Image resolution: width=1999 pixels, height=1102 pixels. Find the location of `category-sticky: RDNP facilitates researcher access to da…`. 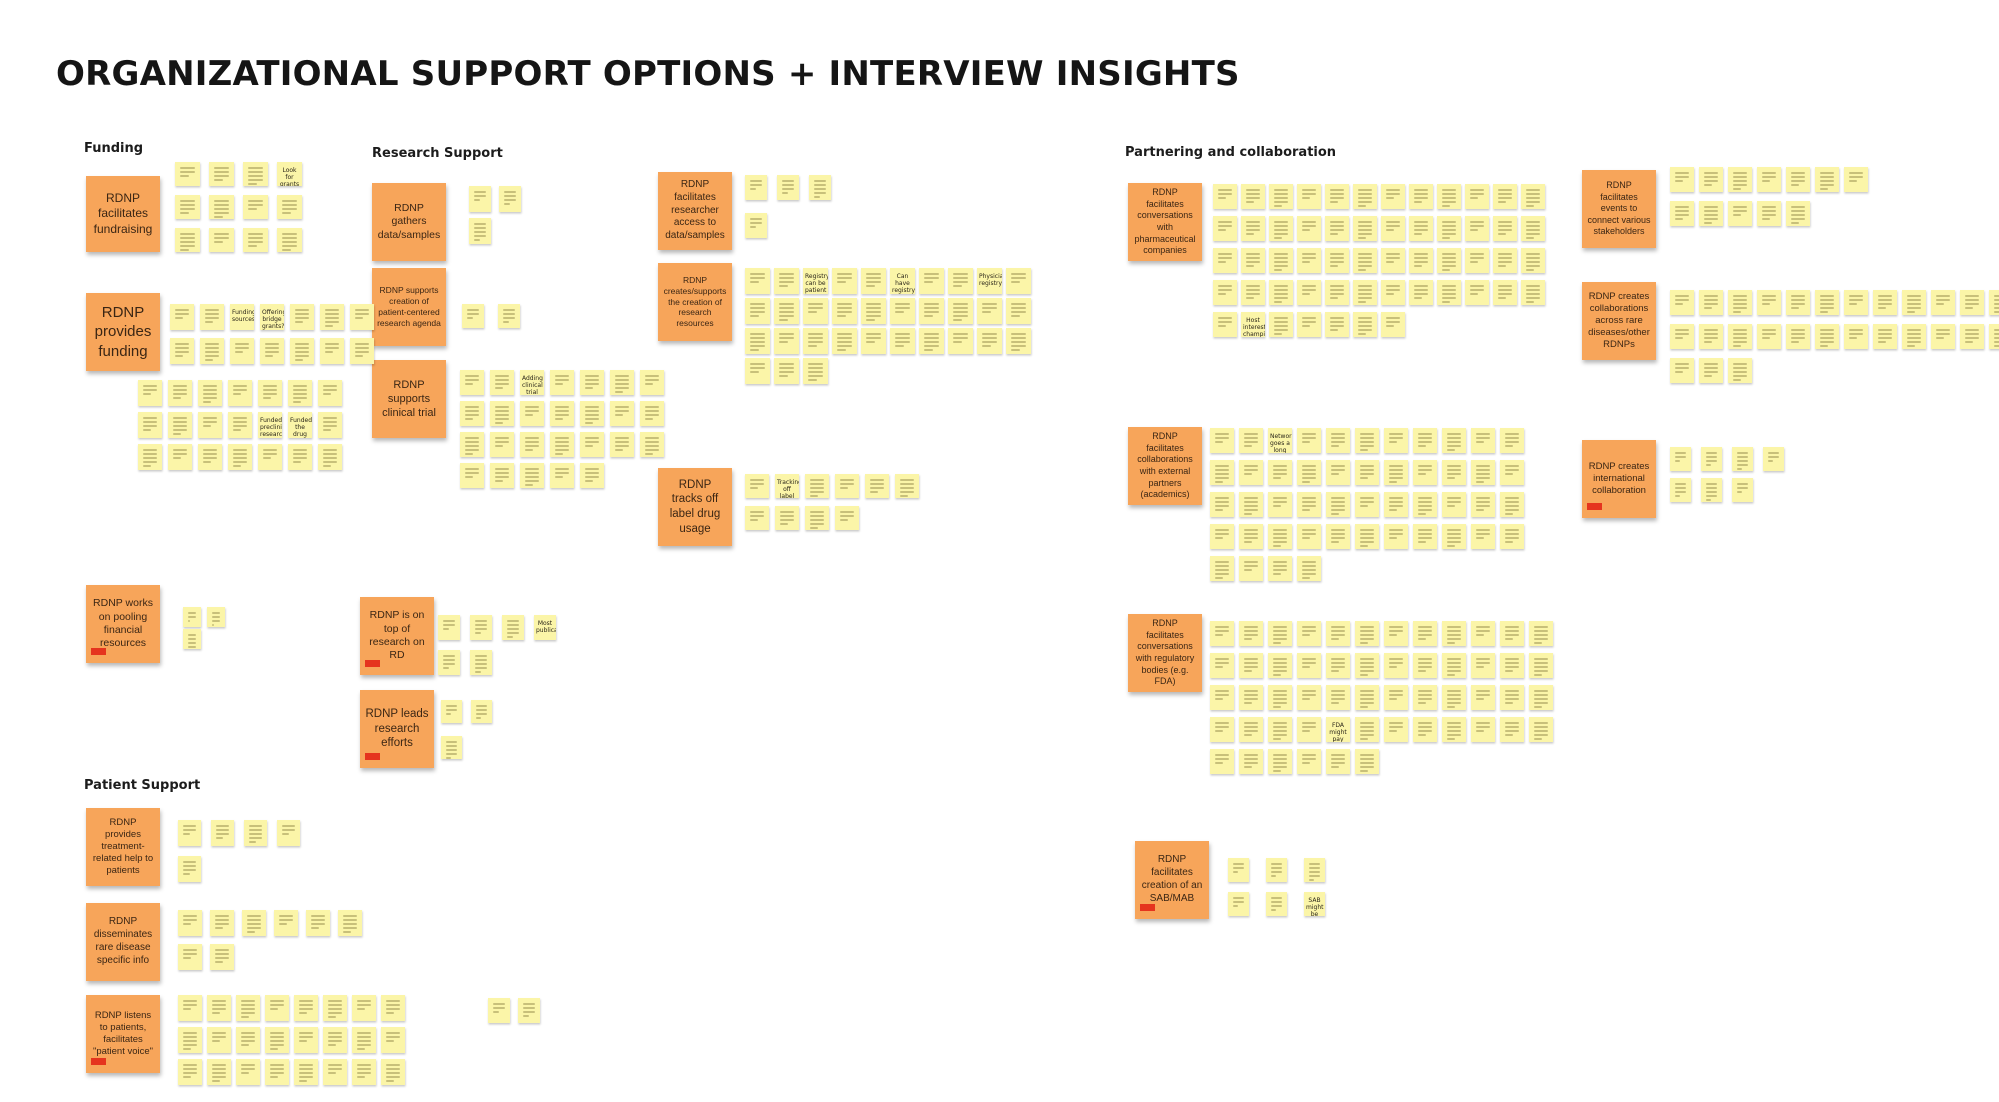

category-sticky: RDNP facilitates researcher access to da… is located at coordinates (695, 211).